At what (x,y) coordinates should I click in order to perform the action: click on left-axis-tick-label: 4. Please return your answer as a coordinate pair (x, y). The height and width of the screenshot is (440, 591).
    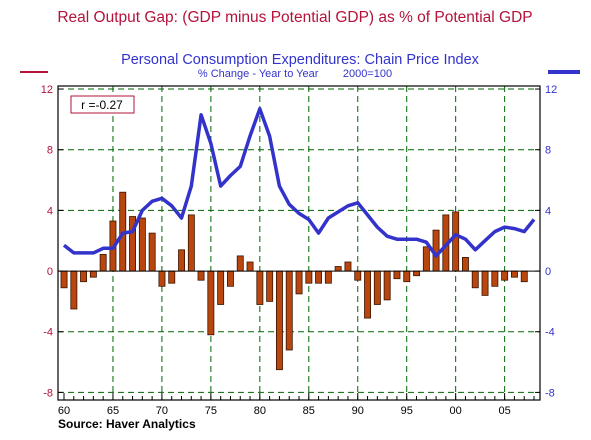
    Looking at the image, I should click on (50, 211).